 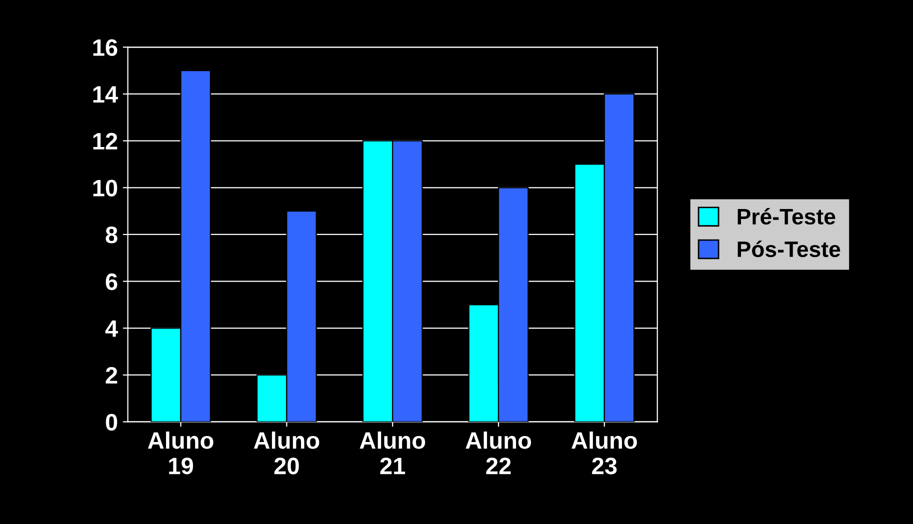 I want to click on x-tick-label: Aluno 21, so click(x=393, y=453).